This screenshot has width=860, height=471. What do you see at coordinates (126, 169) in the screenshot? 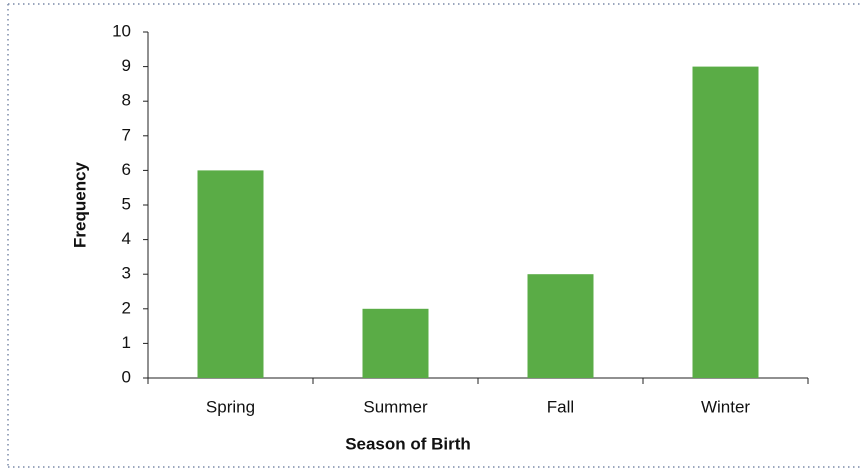
I see `y-tick-label: 6` at bounding box center [126, 169].